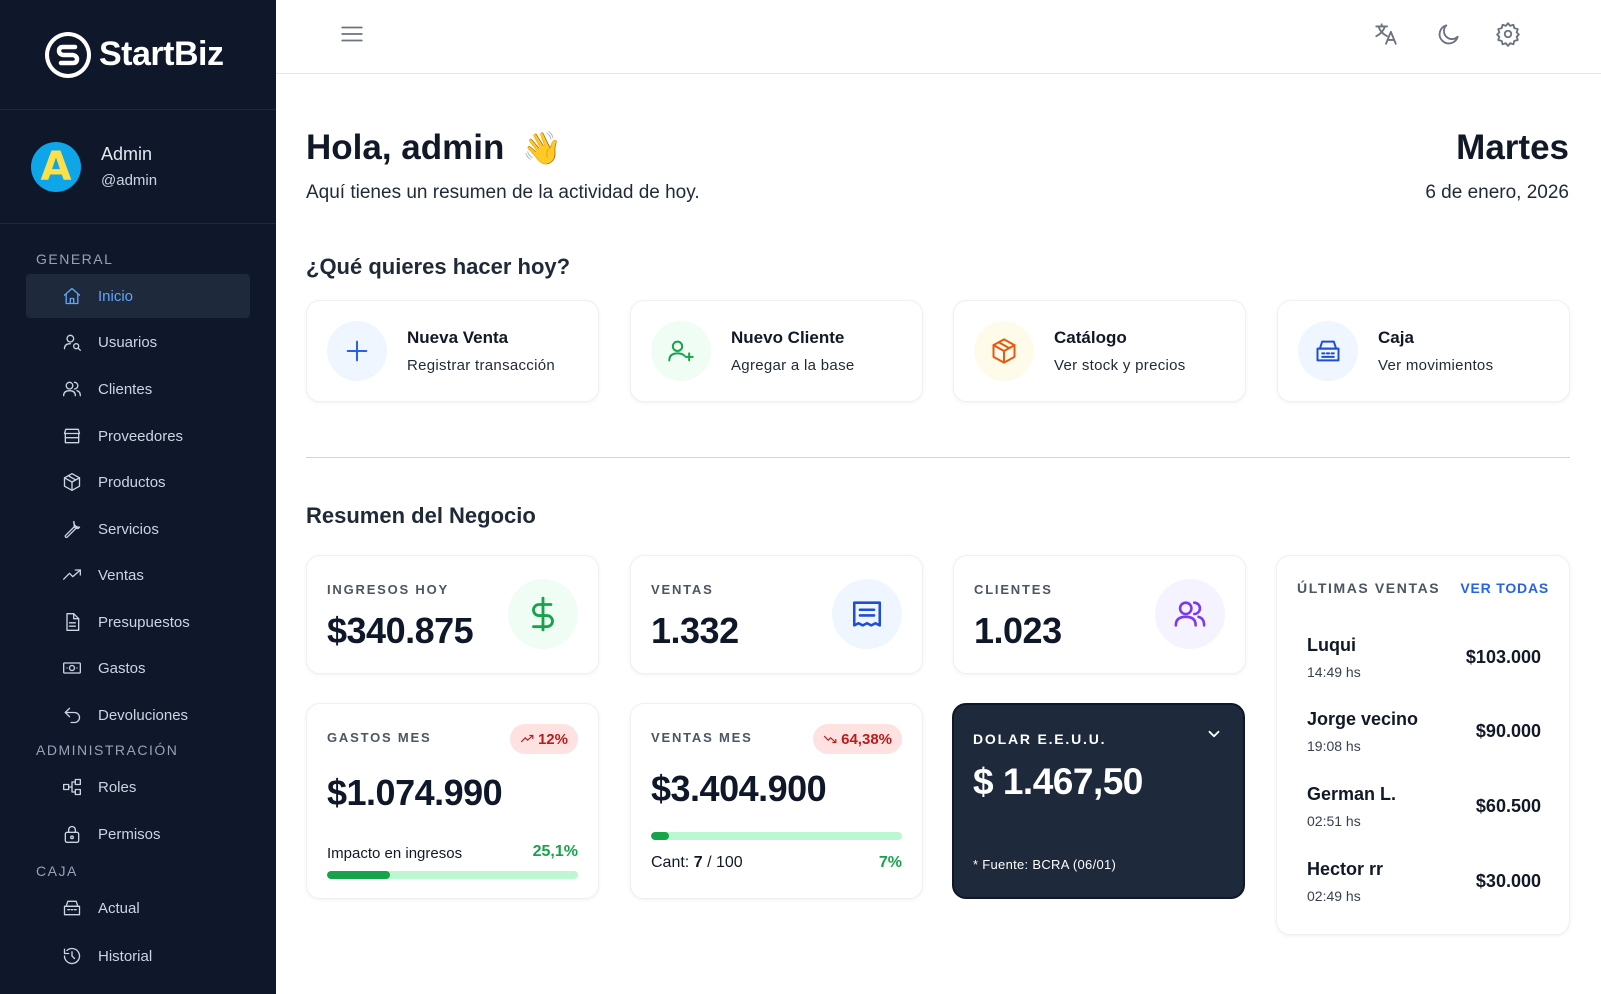 This screenshot has height=994, width=1601. I want to click on sidebar-item-presupuestos: Presupuestos, so click(138, 622).